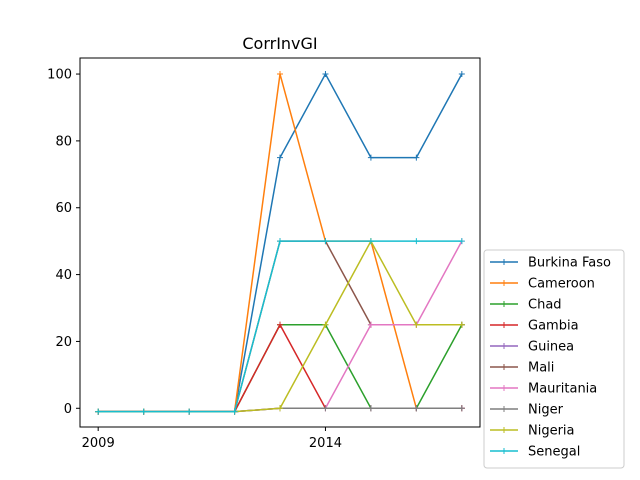 The width and height of the screenshot is (640, 480). Describe the element at coordinates (63, 141) in the screenshot. I see `y-tick-label: 80` at that location.